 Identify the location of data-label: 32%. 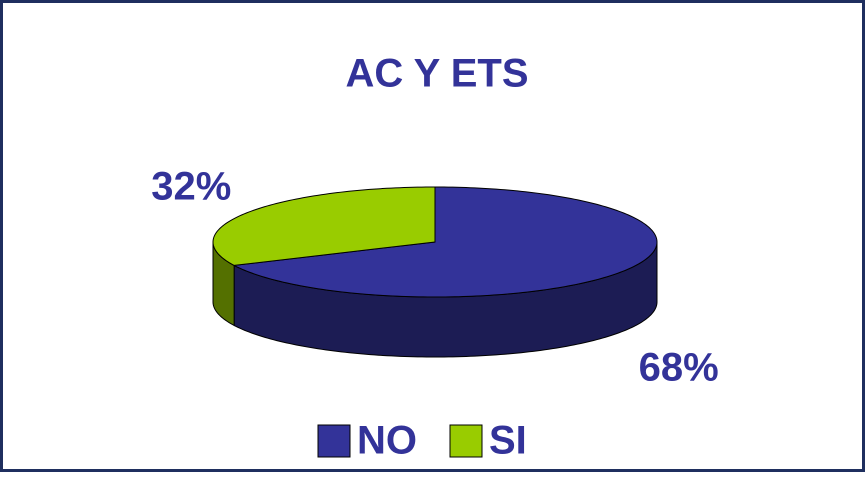
(191, 187).